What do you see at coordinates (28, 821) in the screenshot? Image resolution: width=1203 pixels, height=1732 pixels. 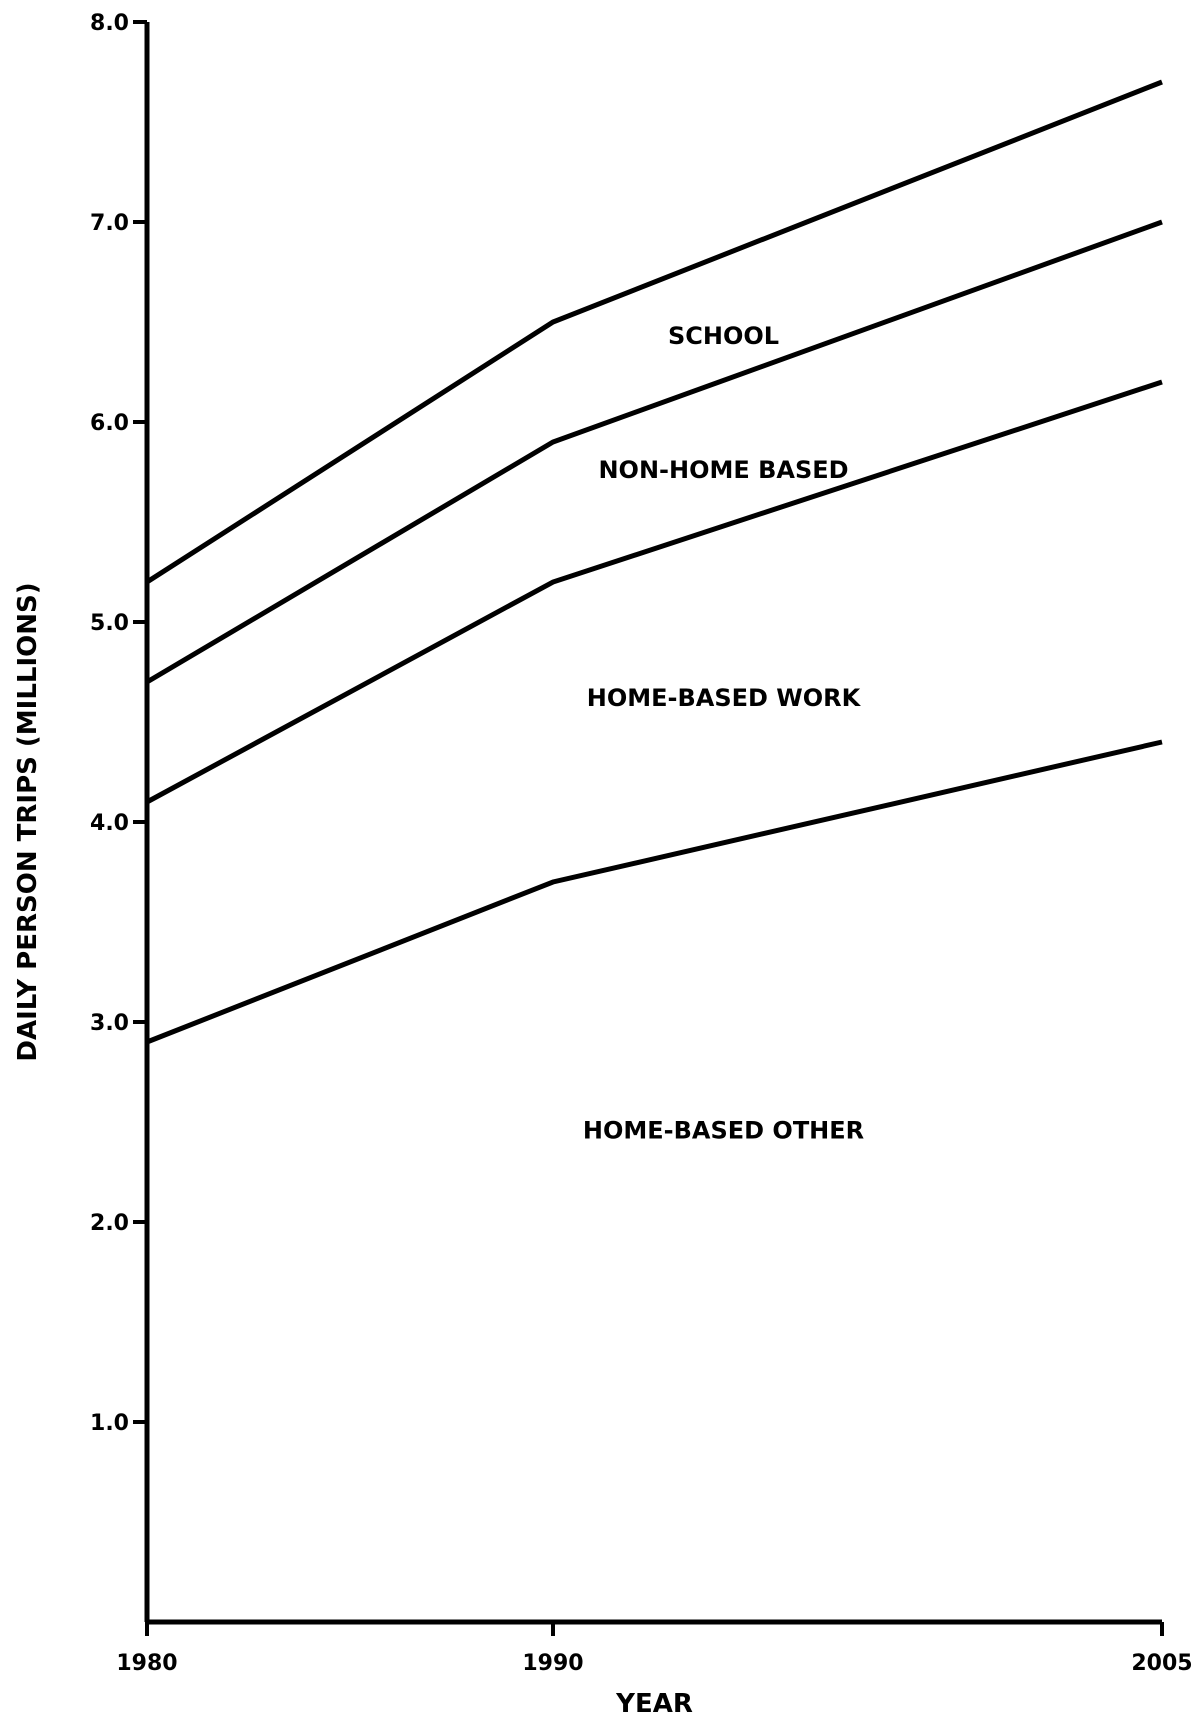 I see `y-axis-title: DAILY PERSON TRIPS (MILLIONS)` at bounding box center [28, 821].